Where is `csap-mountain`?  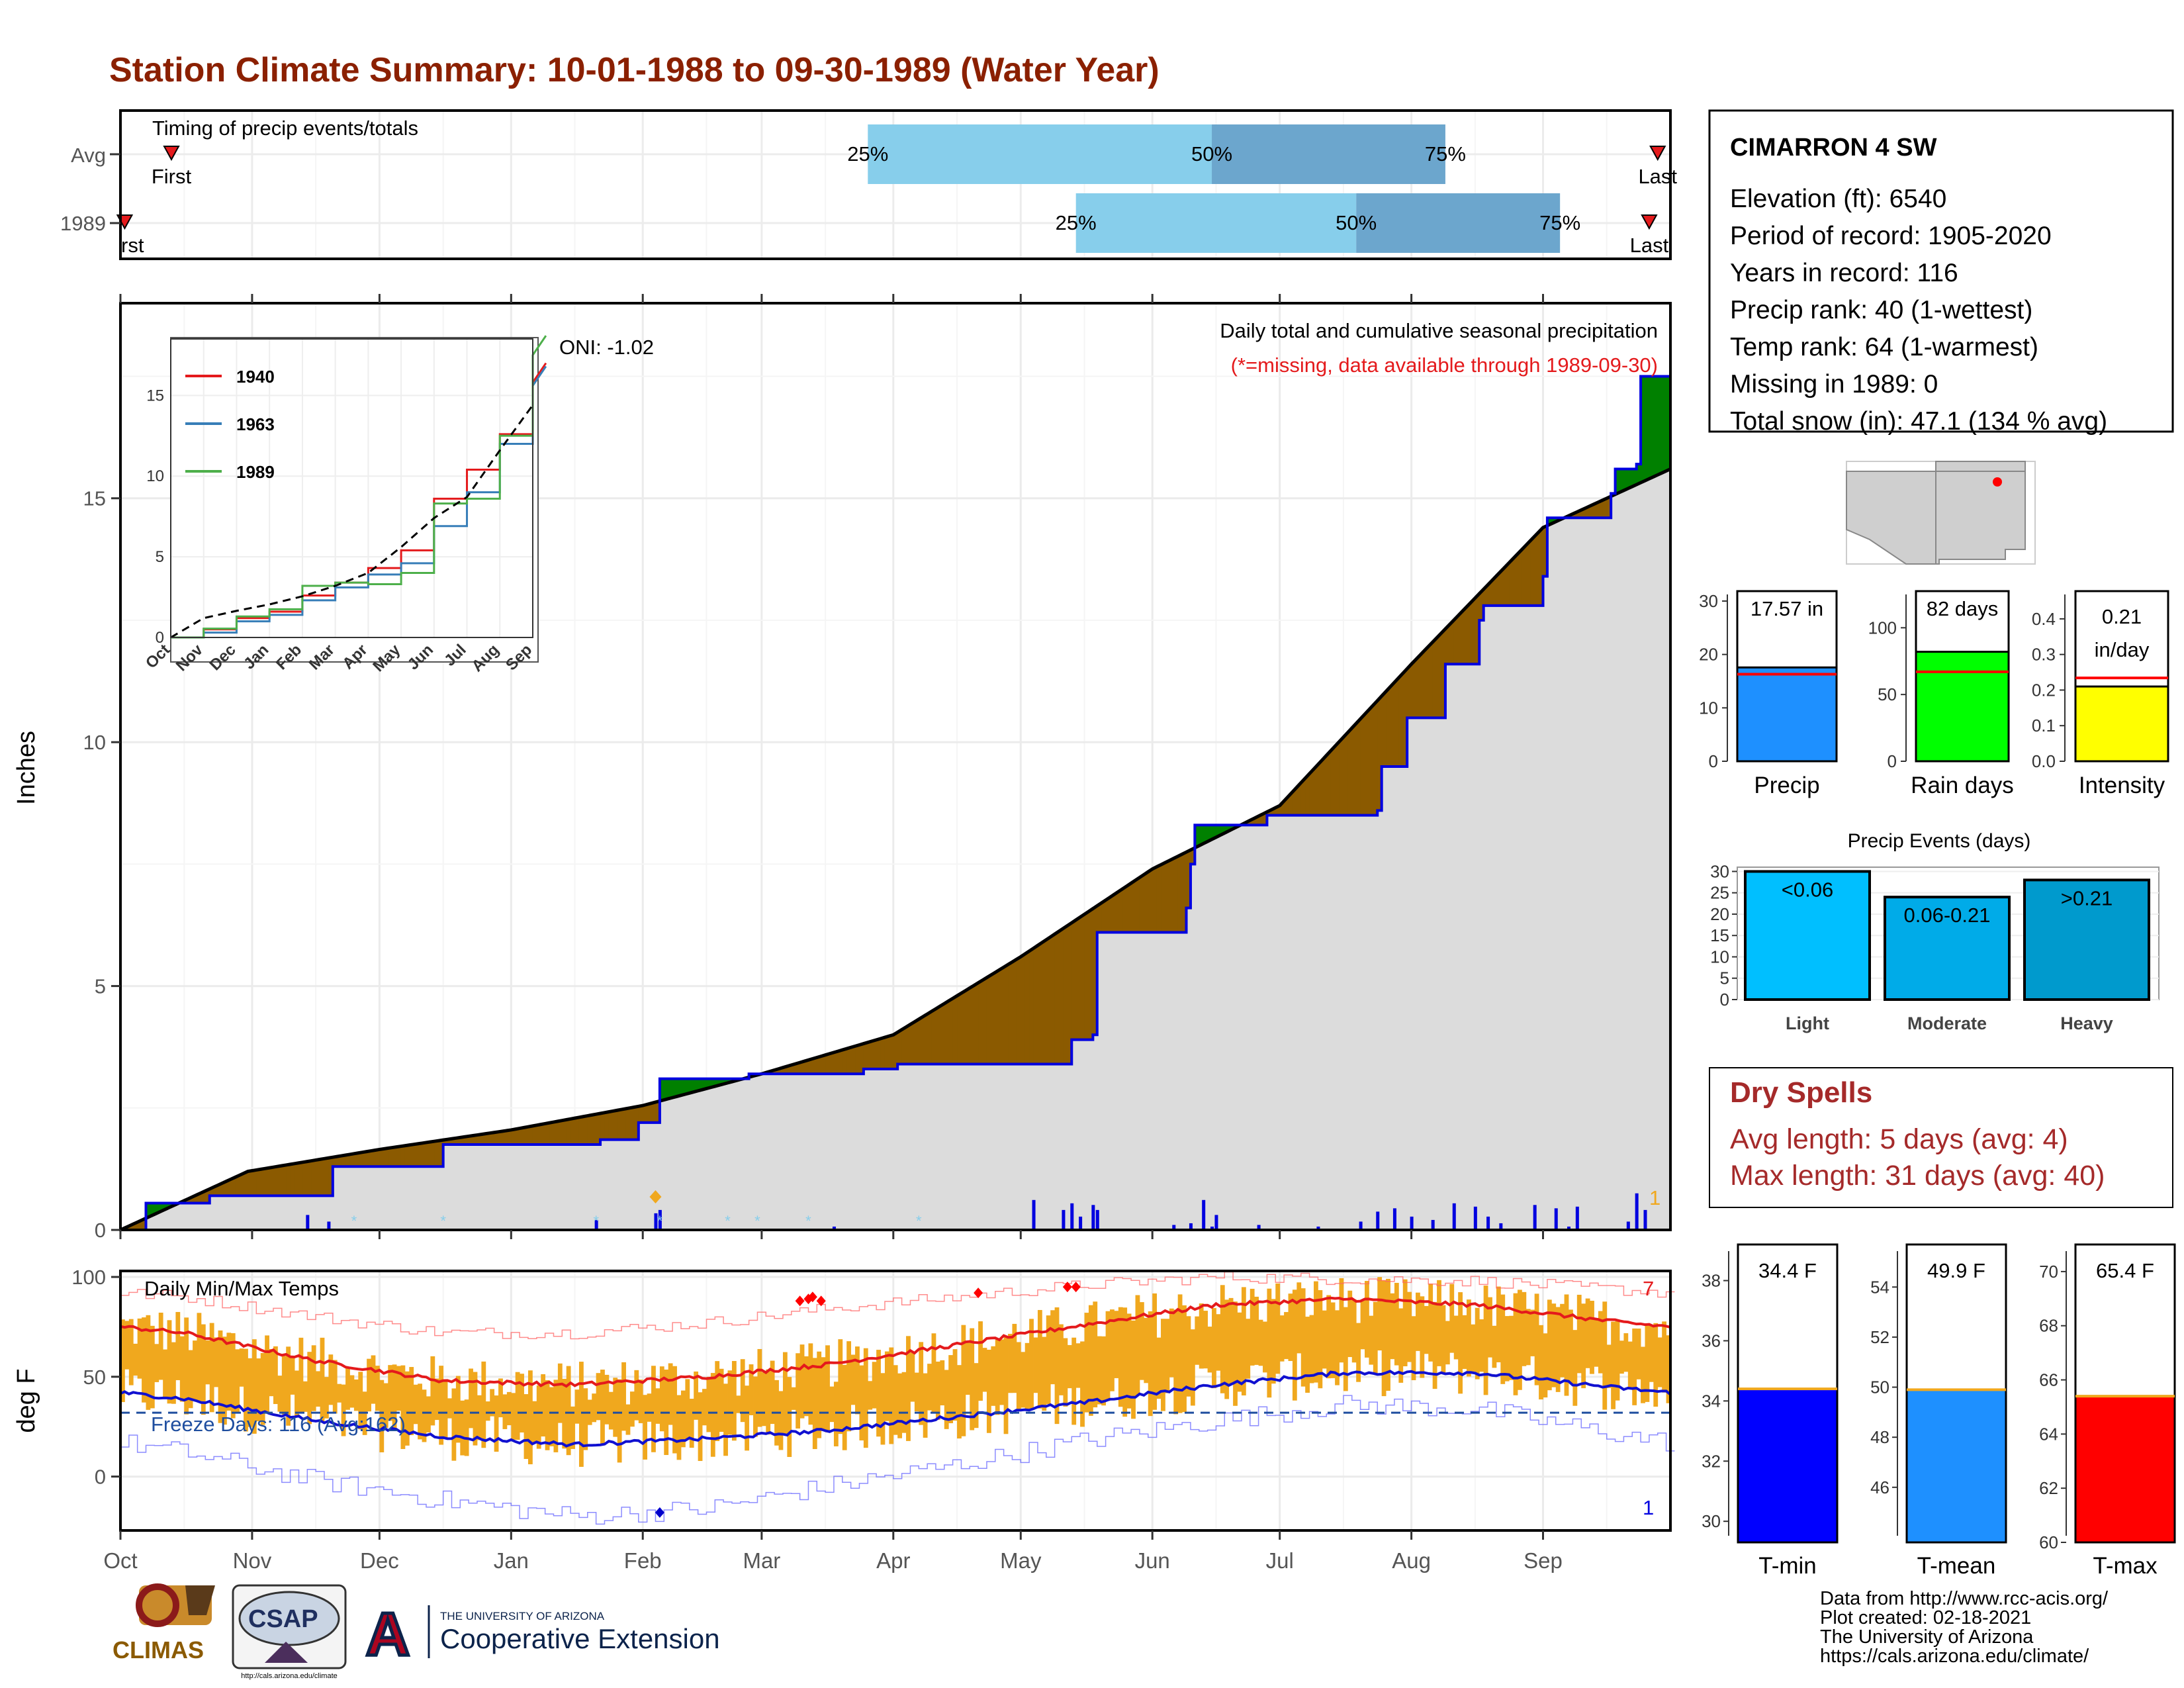 csap-mountain is located at coordinates (286, 1652).